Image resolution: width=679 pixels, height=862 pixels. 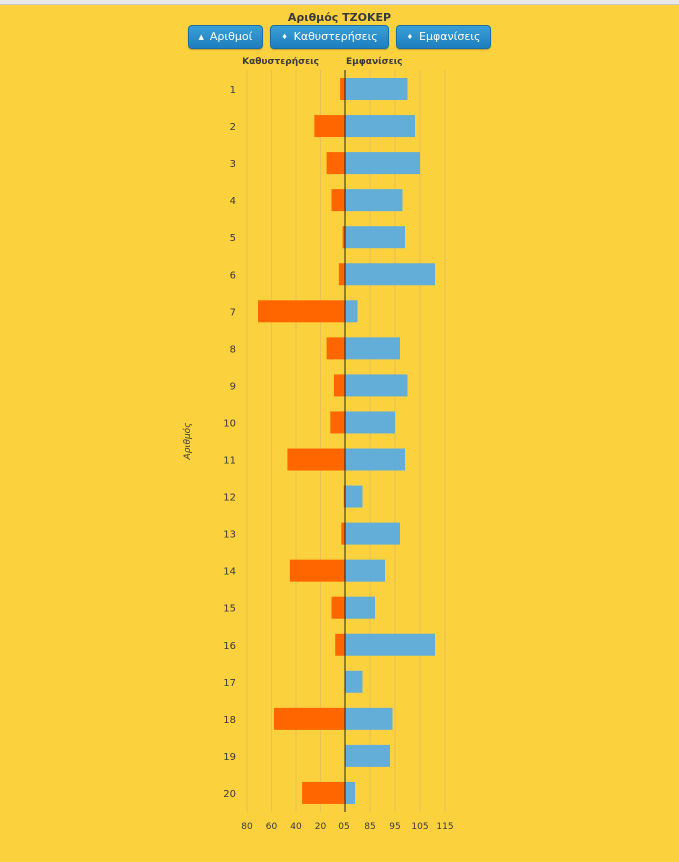 I want to click on category-label: 15, so click(x=229, y=609).